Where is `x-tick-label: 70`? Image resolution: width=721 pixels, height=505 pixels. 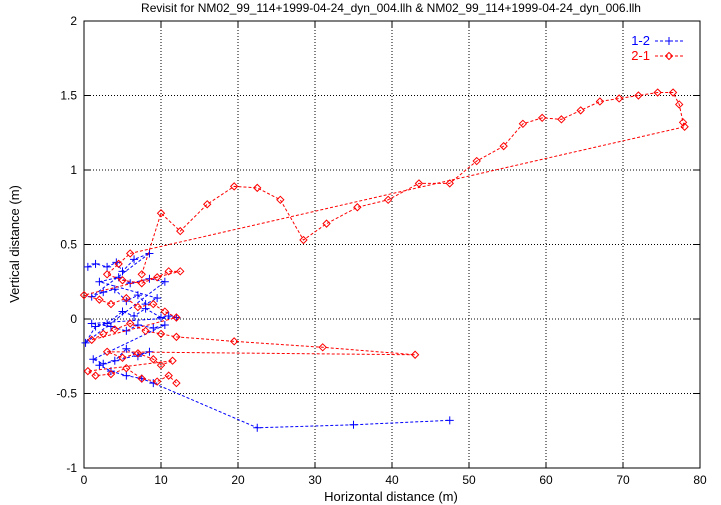 x-tick-label: 70 is located at coordinates (623, 480).